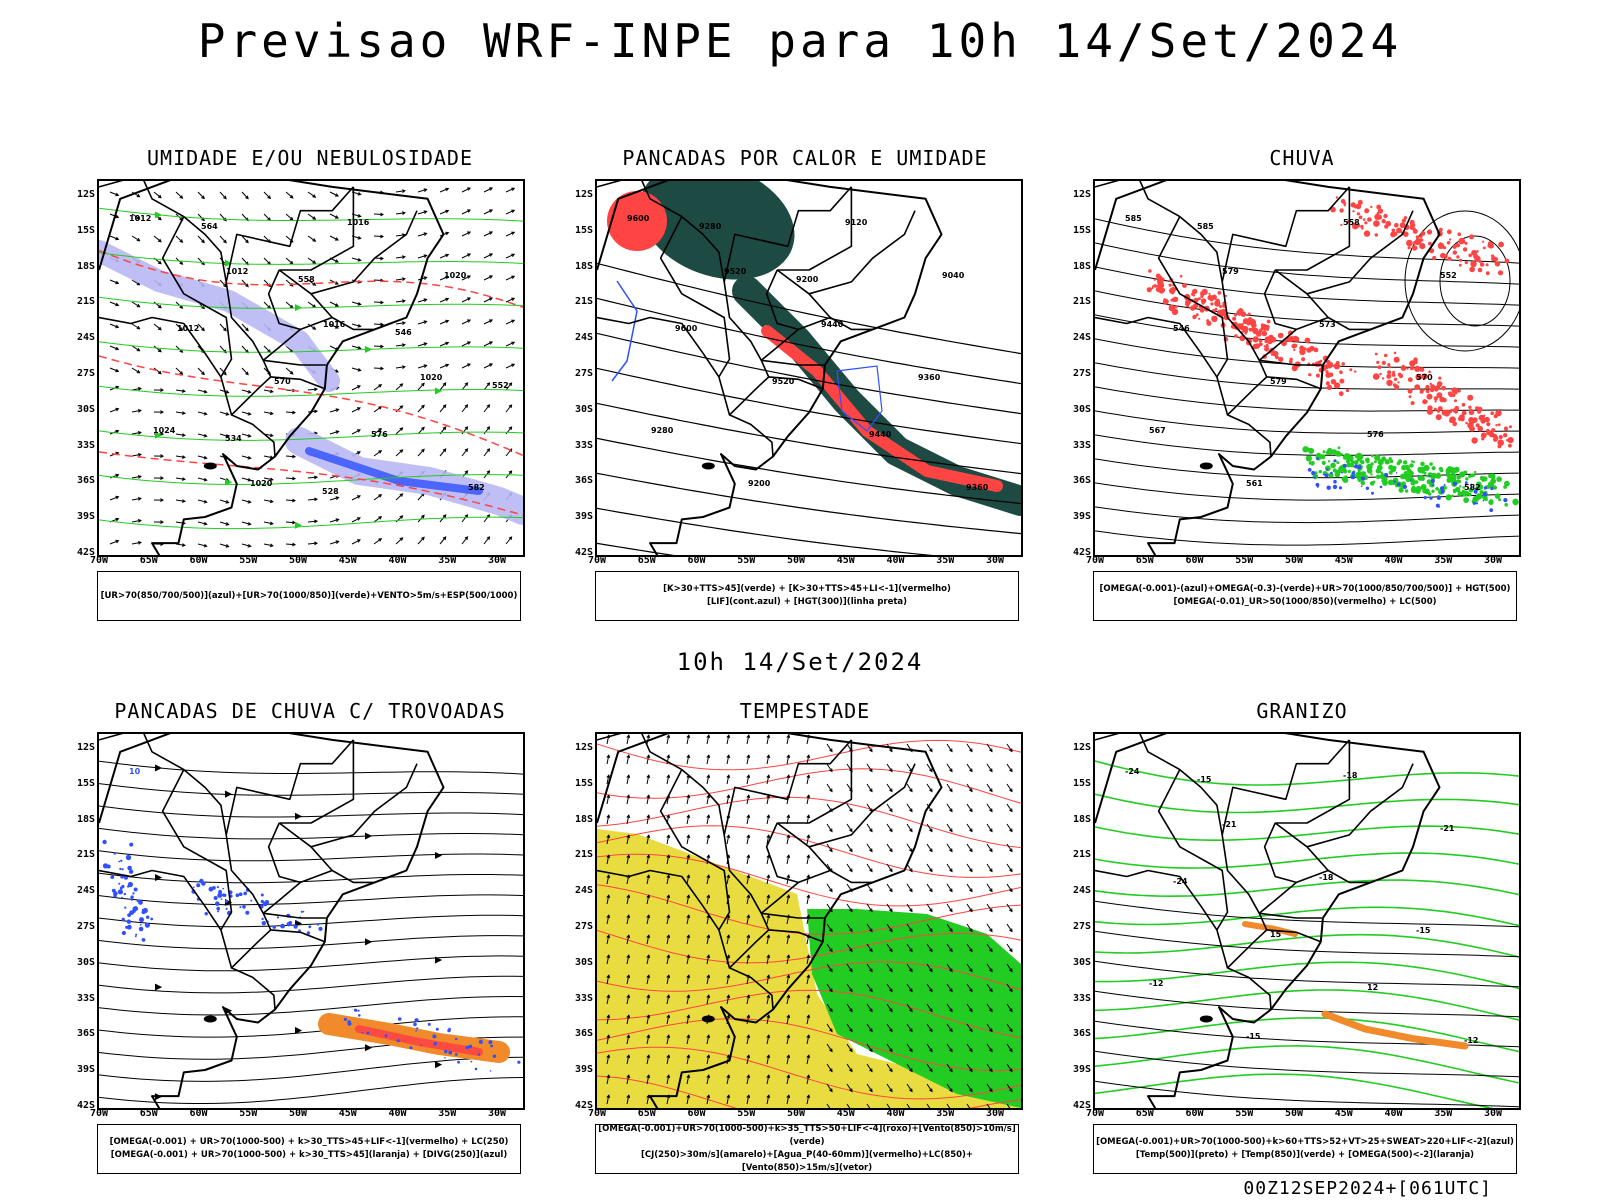  I want to click on contour-label: 1012, so click(237, 271).